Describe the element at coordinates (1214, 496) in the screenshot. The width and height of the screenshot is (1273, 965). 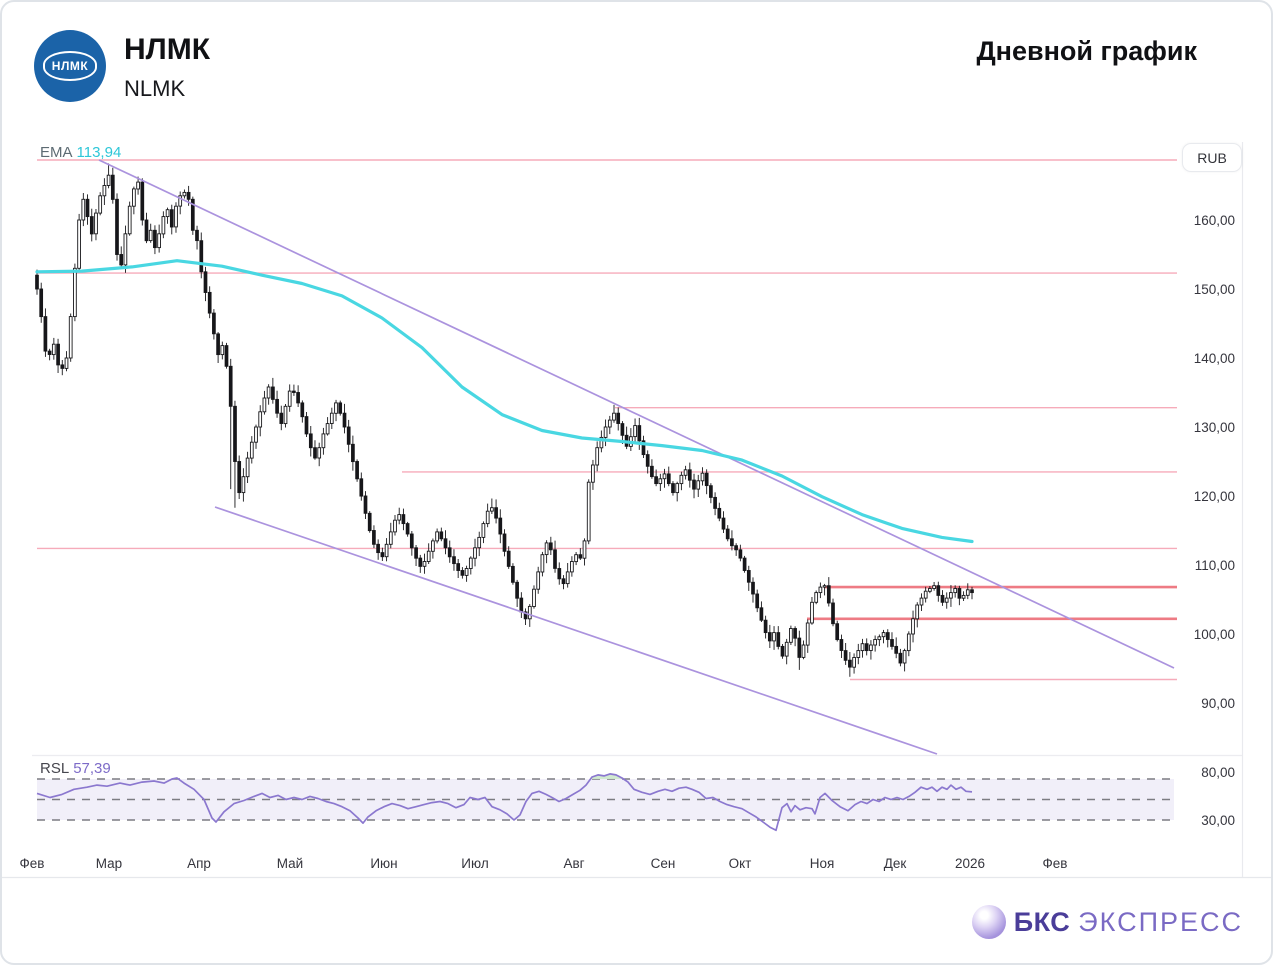
I see `svg-text: 120,00` at that location.